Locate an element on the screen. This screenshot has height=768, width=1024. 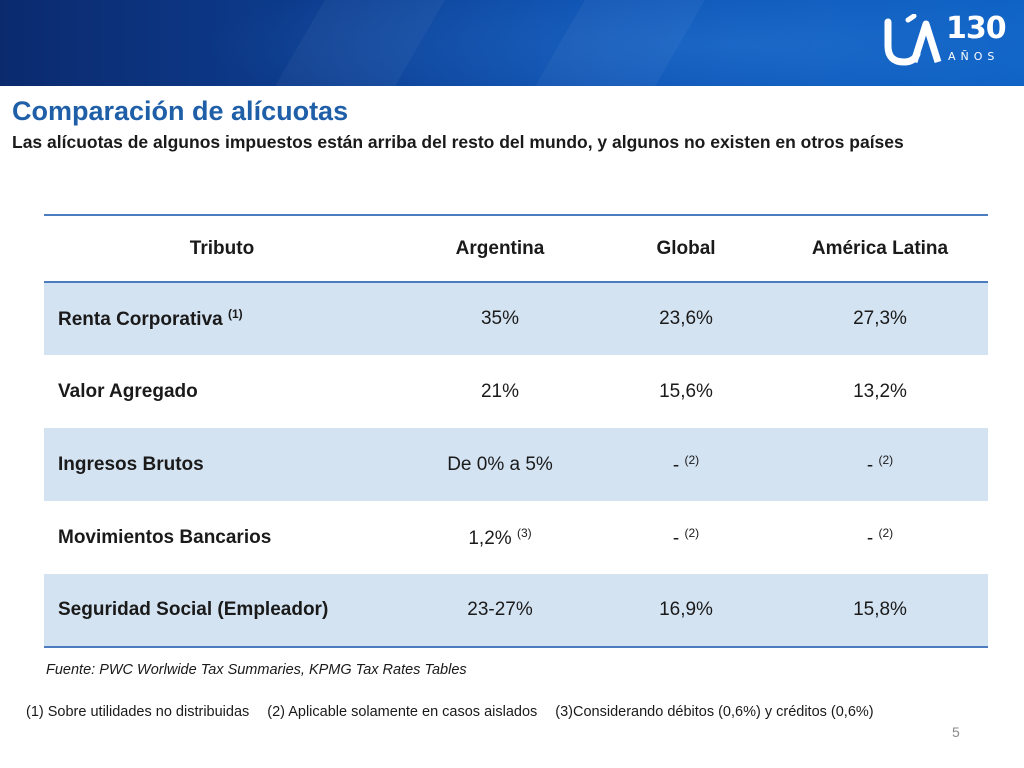
cell-text: 35% is located at coordinates (500, 318).